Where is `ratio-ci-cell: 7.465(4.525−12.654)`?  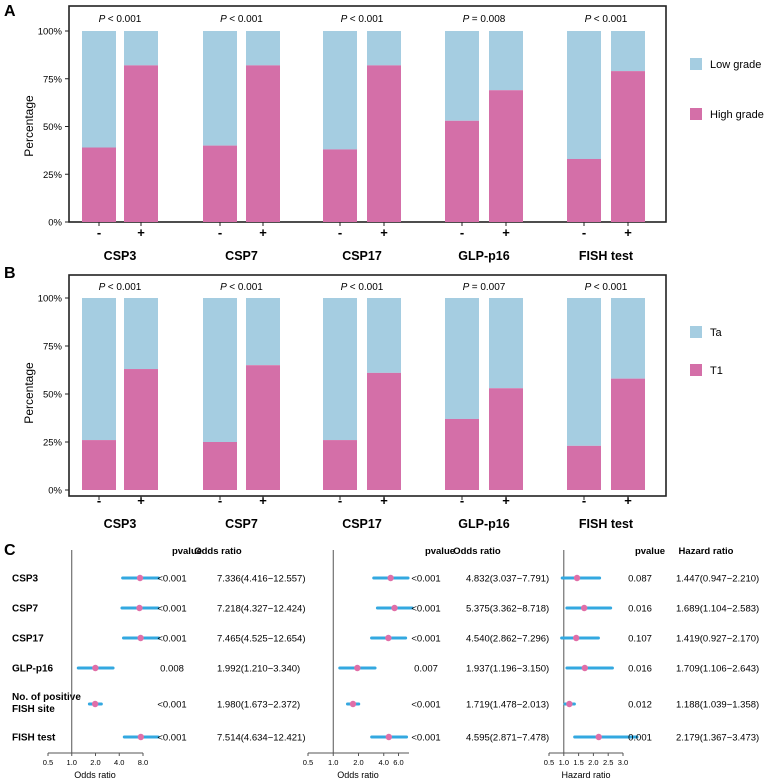
ratio-ci-cell: 7.465(4.525−12.654) is located at coordinates (261, 639).